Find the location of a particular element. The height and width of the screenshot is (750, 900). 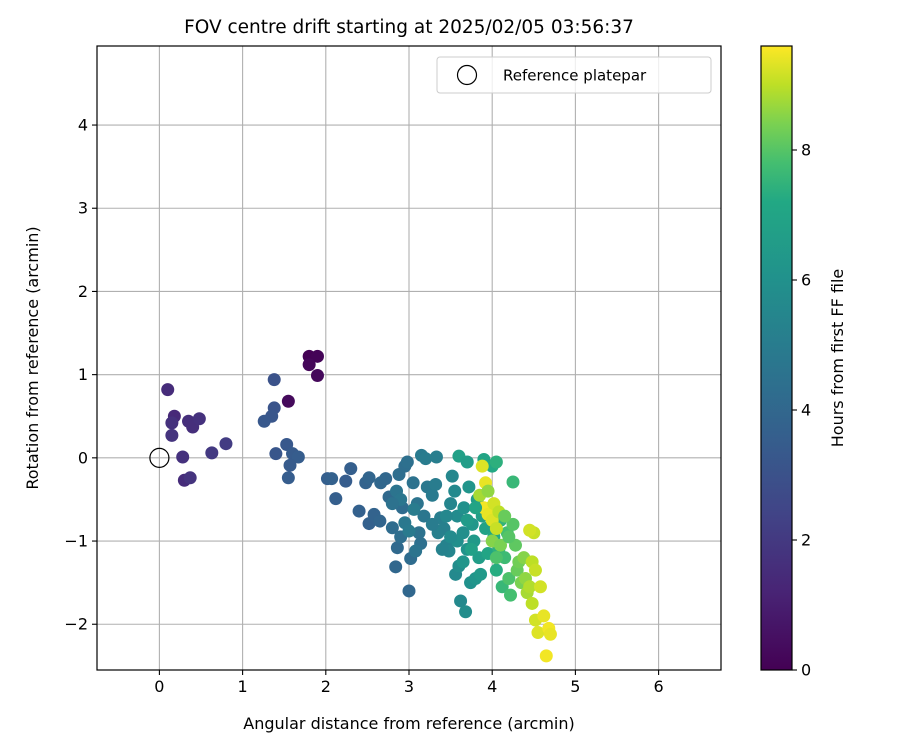

reference-platepar-marker is located at coordinates (159, 457).